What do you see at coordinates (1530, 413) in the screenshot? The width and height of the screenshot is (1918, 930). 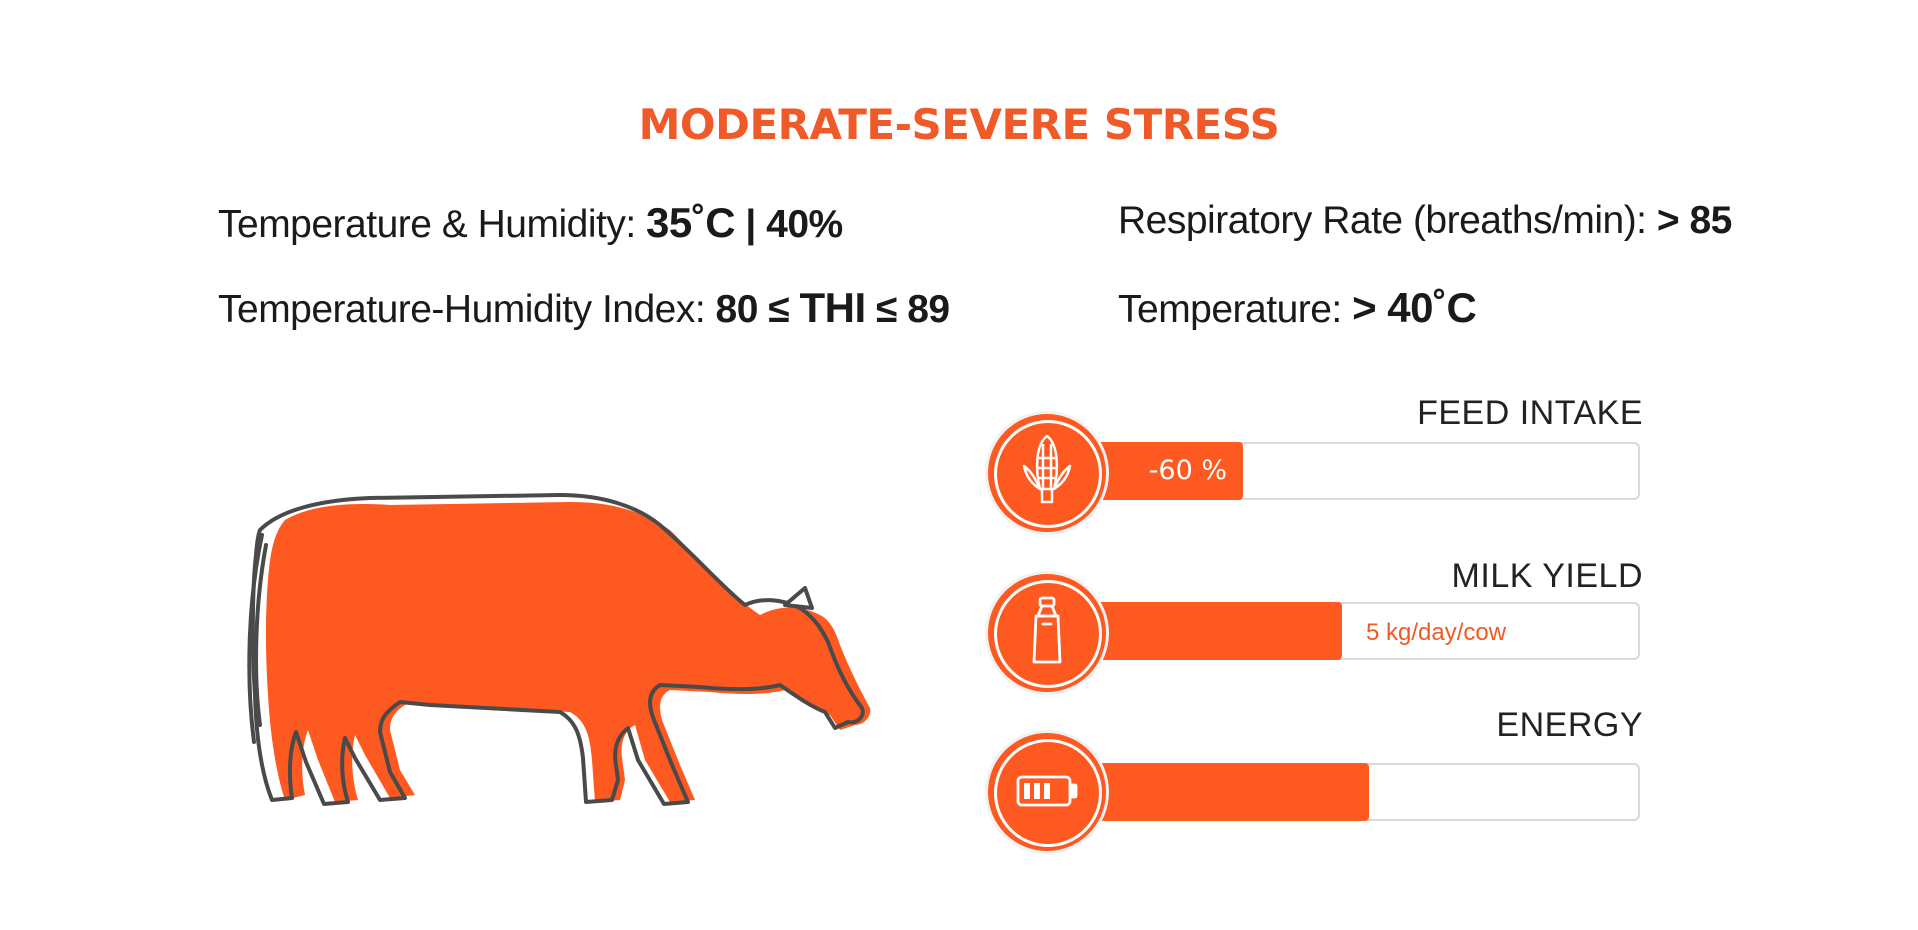 I see `feed-intake-label: FEED INTAKE` at bounding box center [1530, 413].